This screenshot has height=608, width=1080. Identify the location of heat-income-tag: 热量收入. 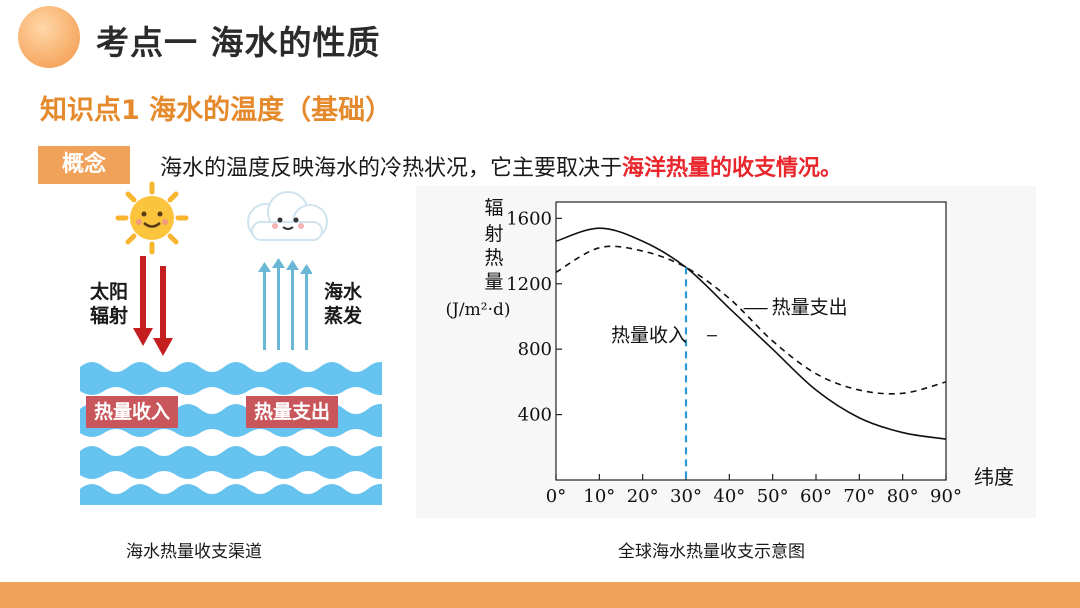
(132, 412).